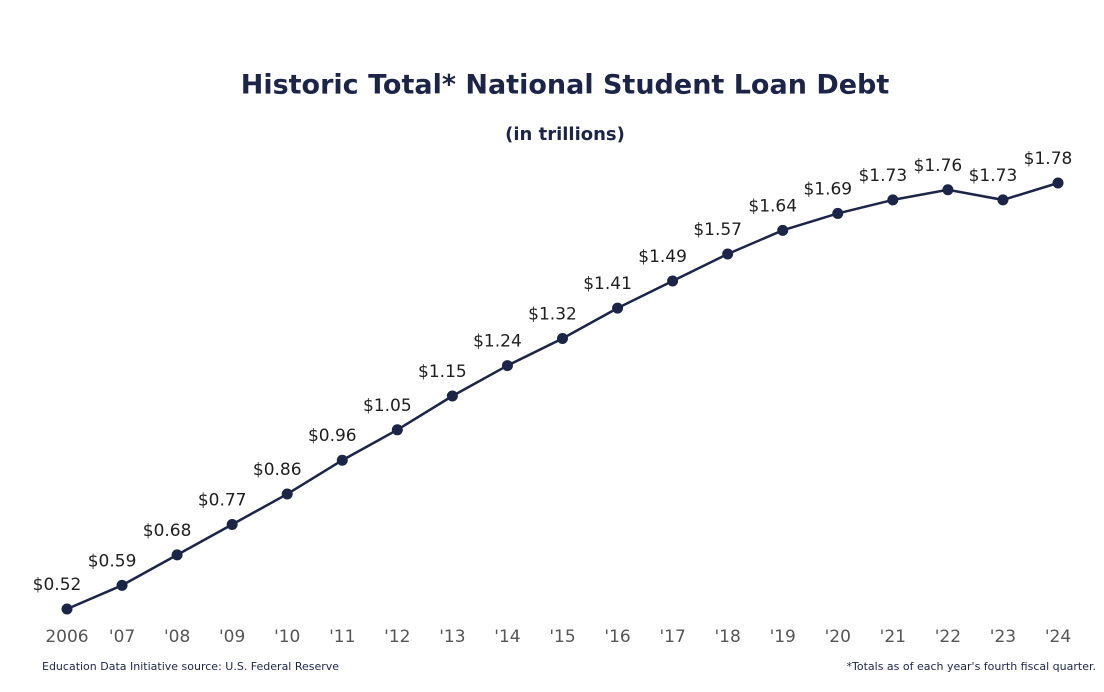  What do you see at coordinates (397, 637) in the screenshot?
I see `x-tick-label: '12` at bounding box center [397, 637].